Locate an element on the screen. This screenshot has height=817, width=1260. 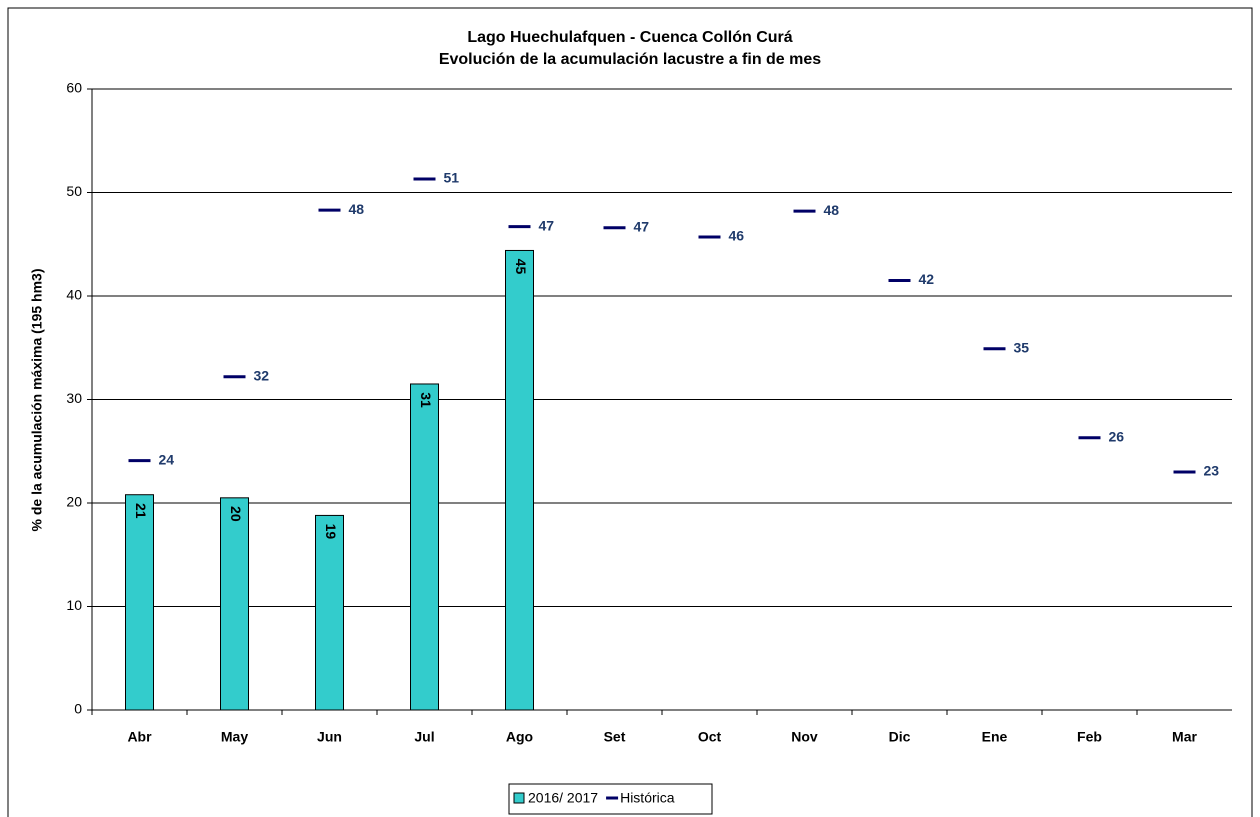
y-tick-label: 40 is located at coordinates (74, 295).